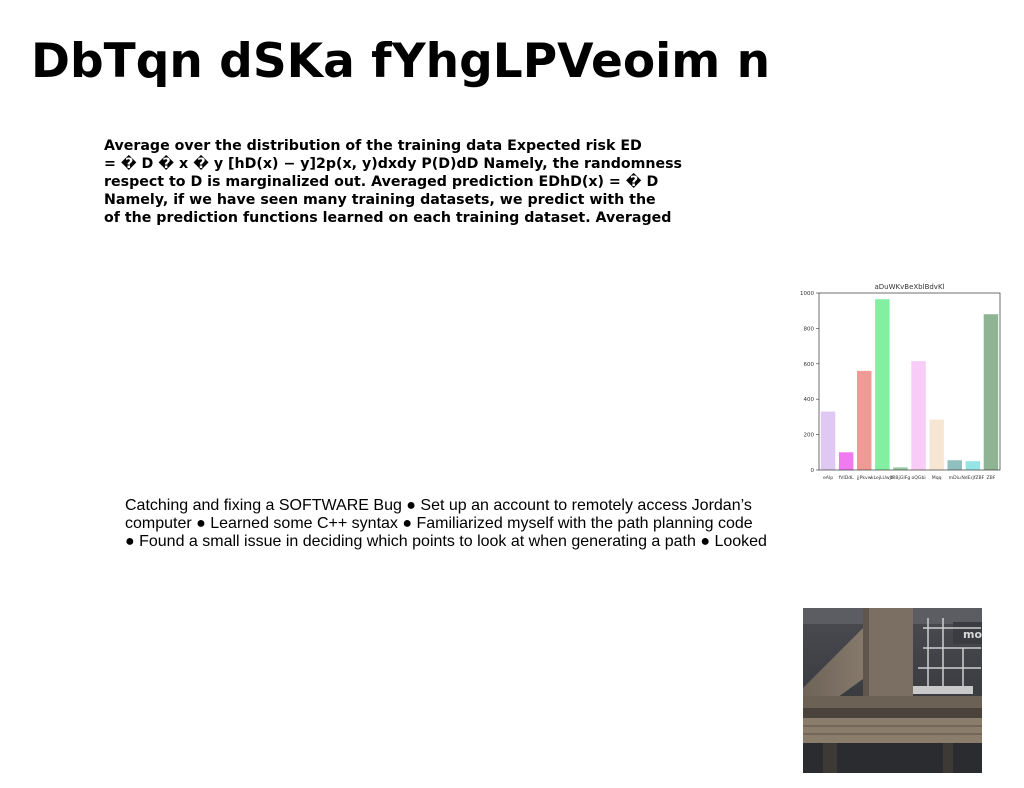 The height and width of the screenshot is (788, 1024). Describe the element at coordinates (809, 329) in the screenshot. I see `y-tick-label: 800` at that location.